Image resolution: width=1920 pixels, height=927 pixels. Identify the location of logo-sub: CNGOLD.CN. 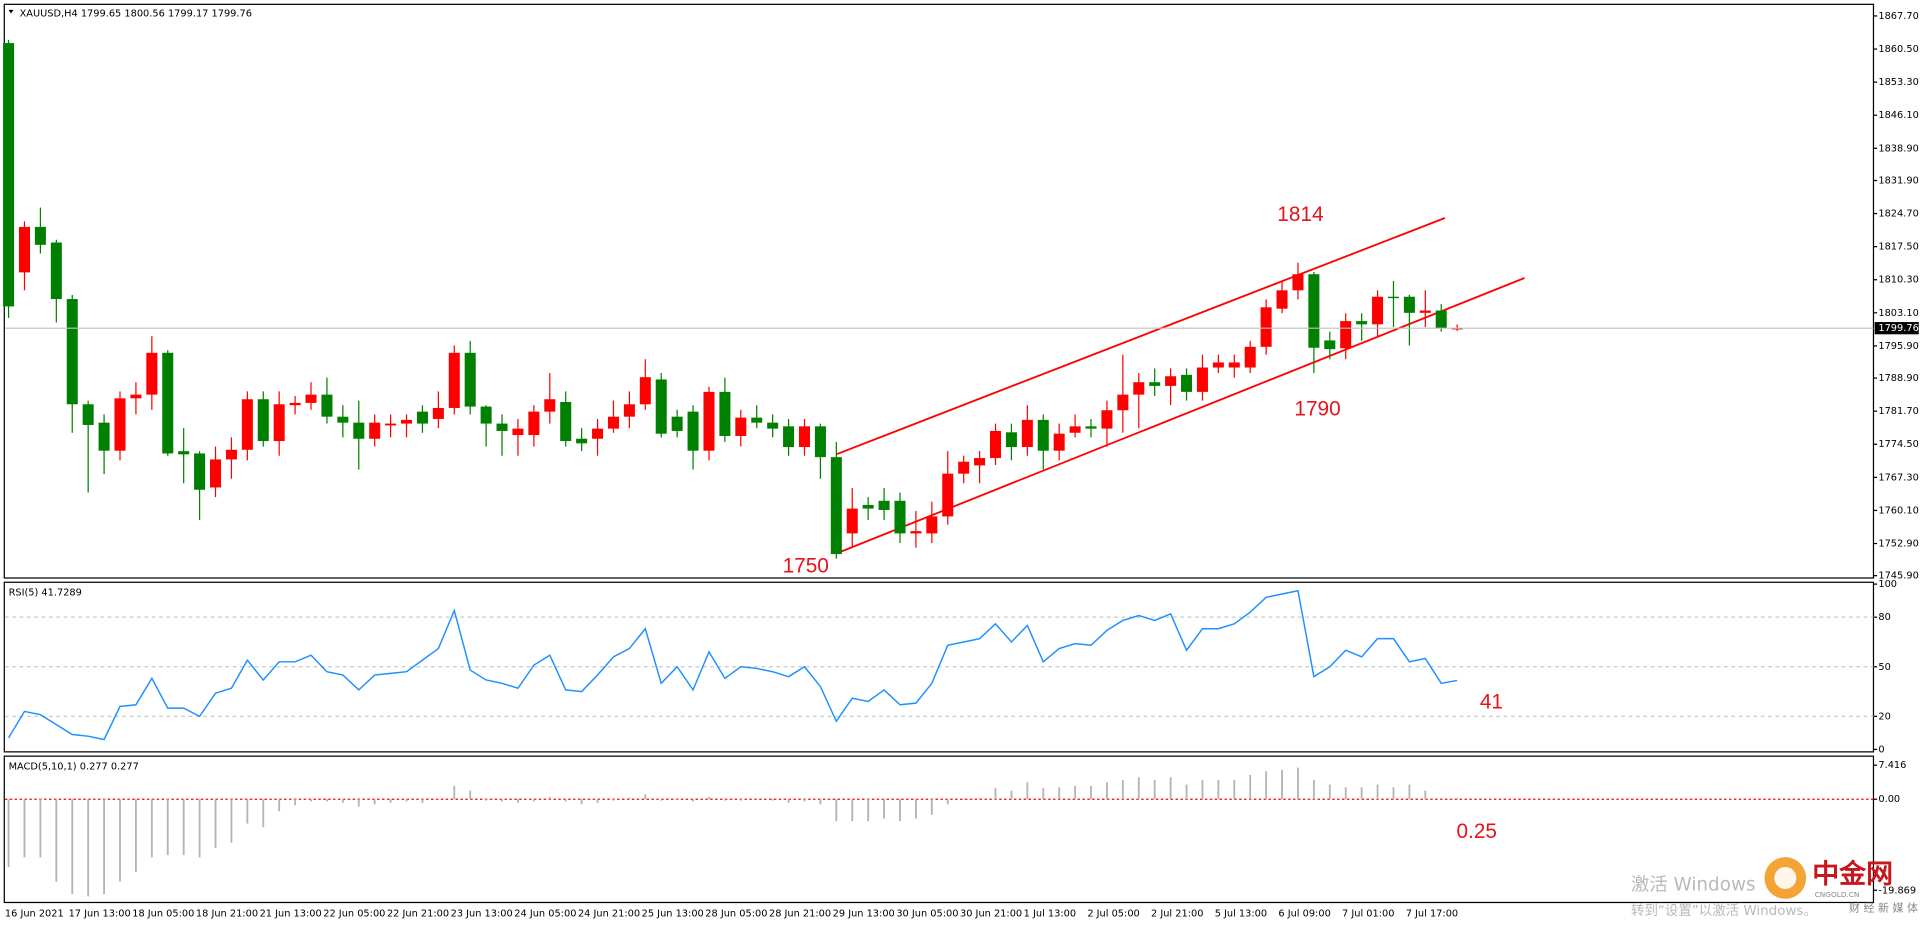
(1837, 894).